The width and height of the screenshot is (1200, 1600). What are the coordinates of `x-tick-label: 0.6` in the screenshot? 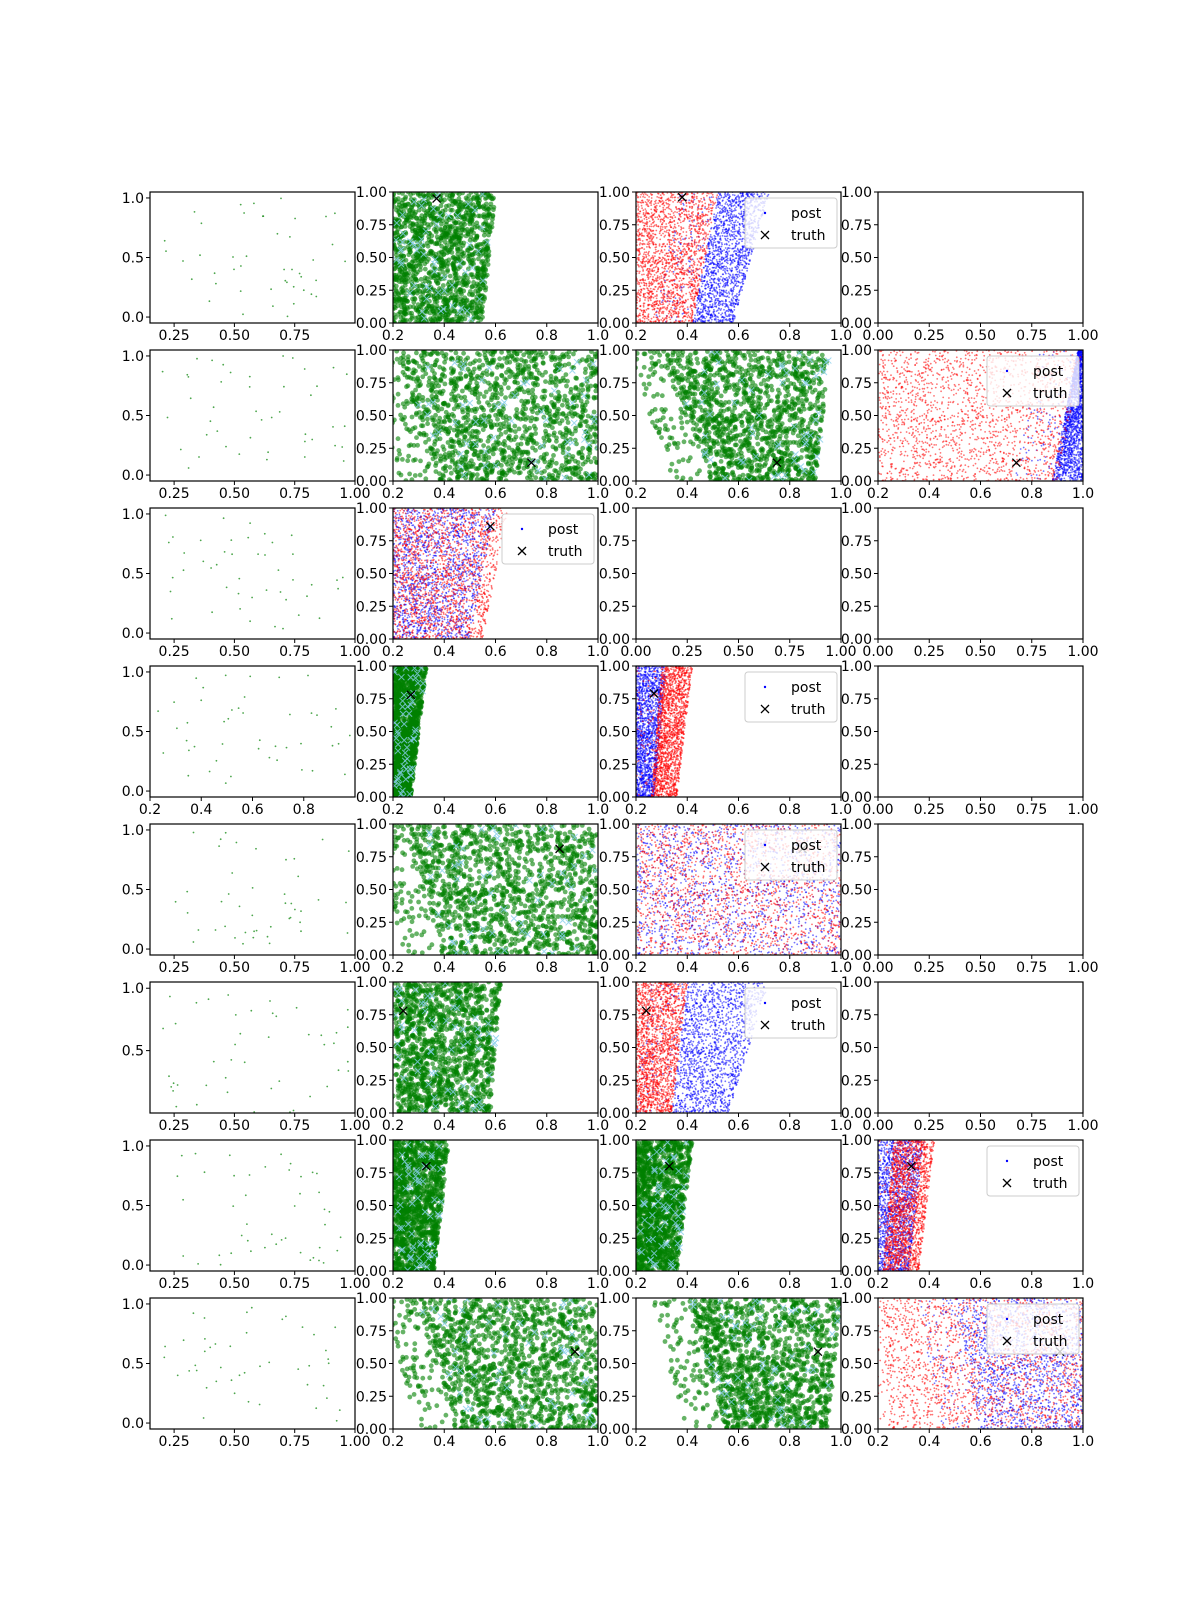 It's located at (495, 336).